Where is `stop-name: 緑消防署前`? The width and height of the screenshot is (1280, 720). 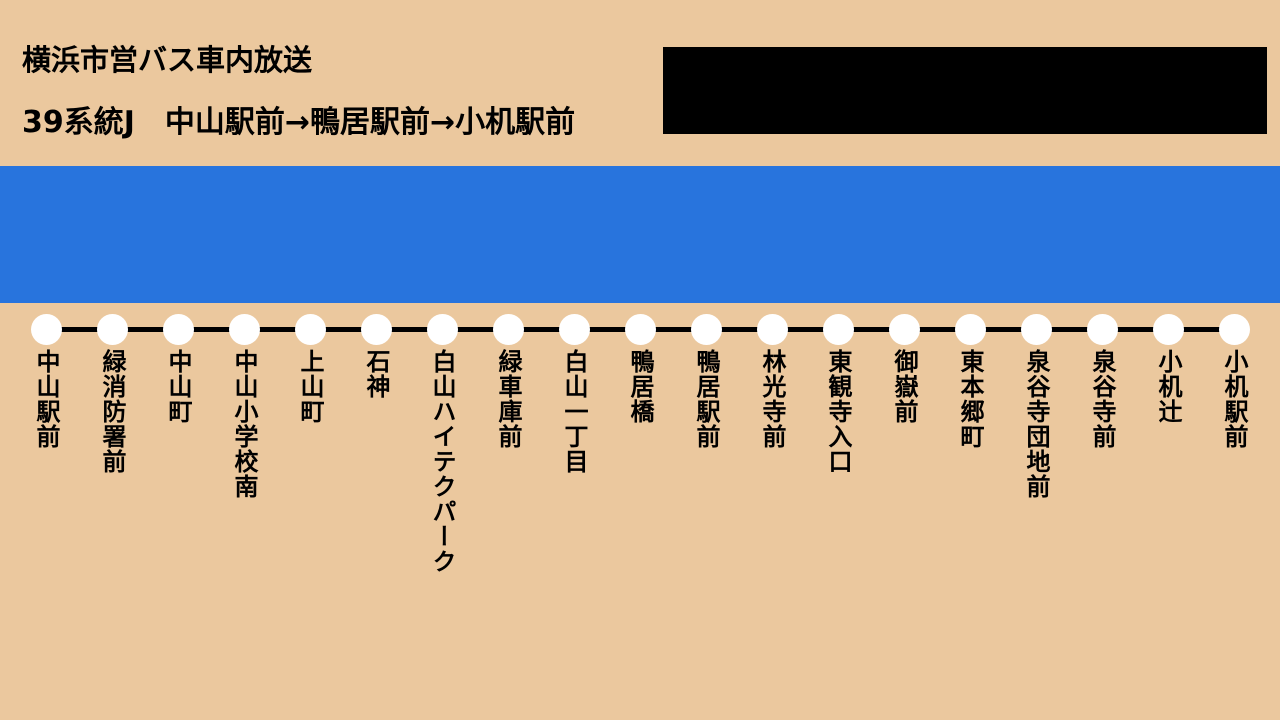
stop-name: 緑消防署前 is located at coordinates (112, 411).